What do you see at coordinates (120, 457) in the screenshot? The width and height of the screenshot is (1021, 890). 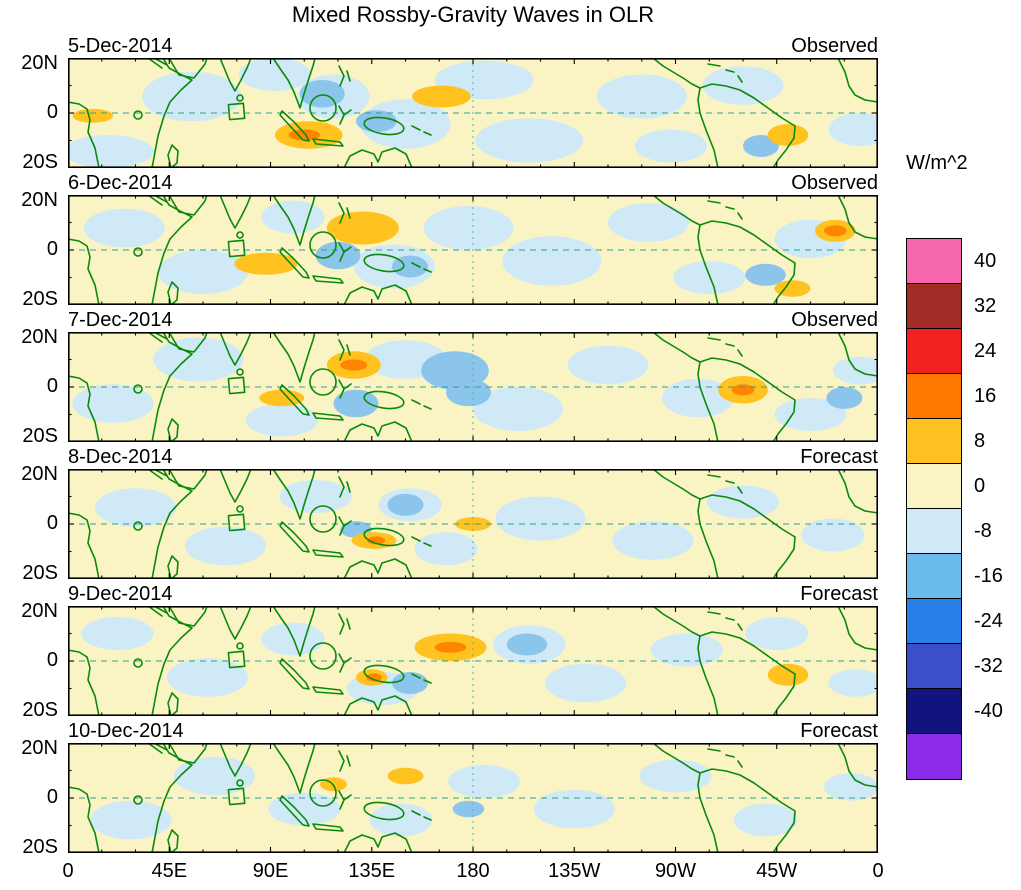 I see `panel-date: 8-Dec-2014` at bounding box center [120, 457].